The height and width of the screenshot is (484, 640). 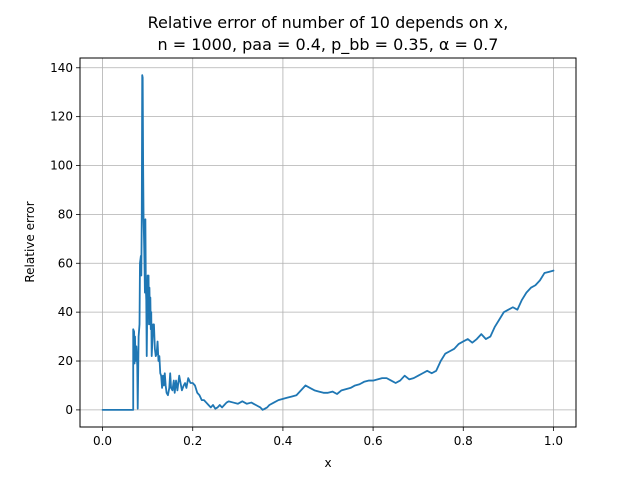 What do you see at coordinates (65, 239) in the screenshot?
I see `y-axis: 0 20 40 60 80 100 120 140` at bounding box center [65, 239].